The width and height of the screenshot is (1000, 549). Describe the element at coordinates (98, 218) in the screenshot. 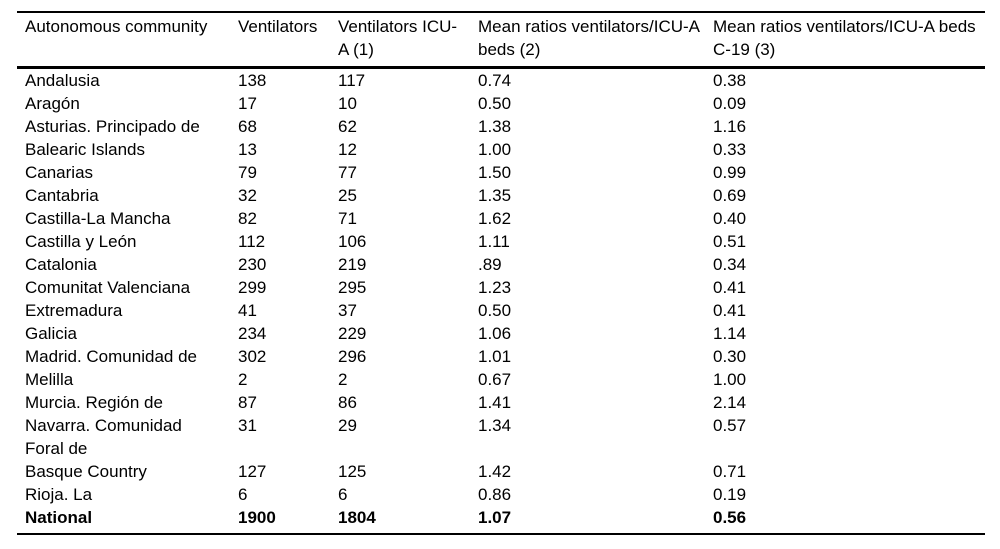

I see `community-name: Castilla-La Mancha` at that location.